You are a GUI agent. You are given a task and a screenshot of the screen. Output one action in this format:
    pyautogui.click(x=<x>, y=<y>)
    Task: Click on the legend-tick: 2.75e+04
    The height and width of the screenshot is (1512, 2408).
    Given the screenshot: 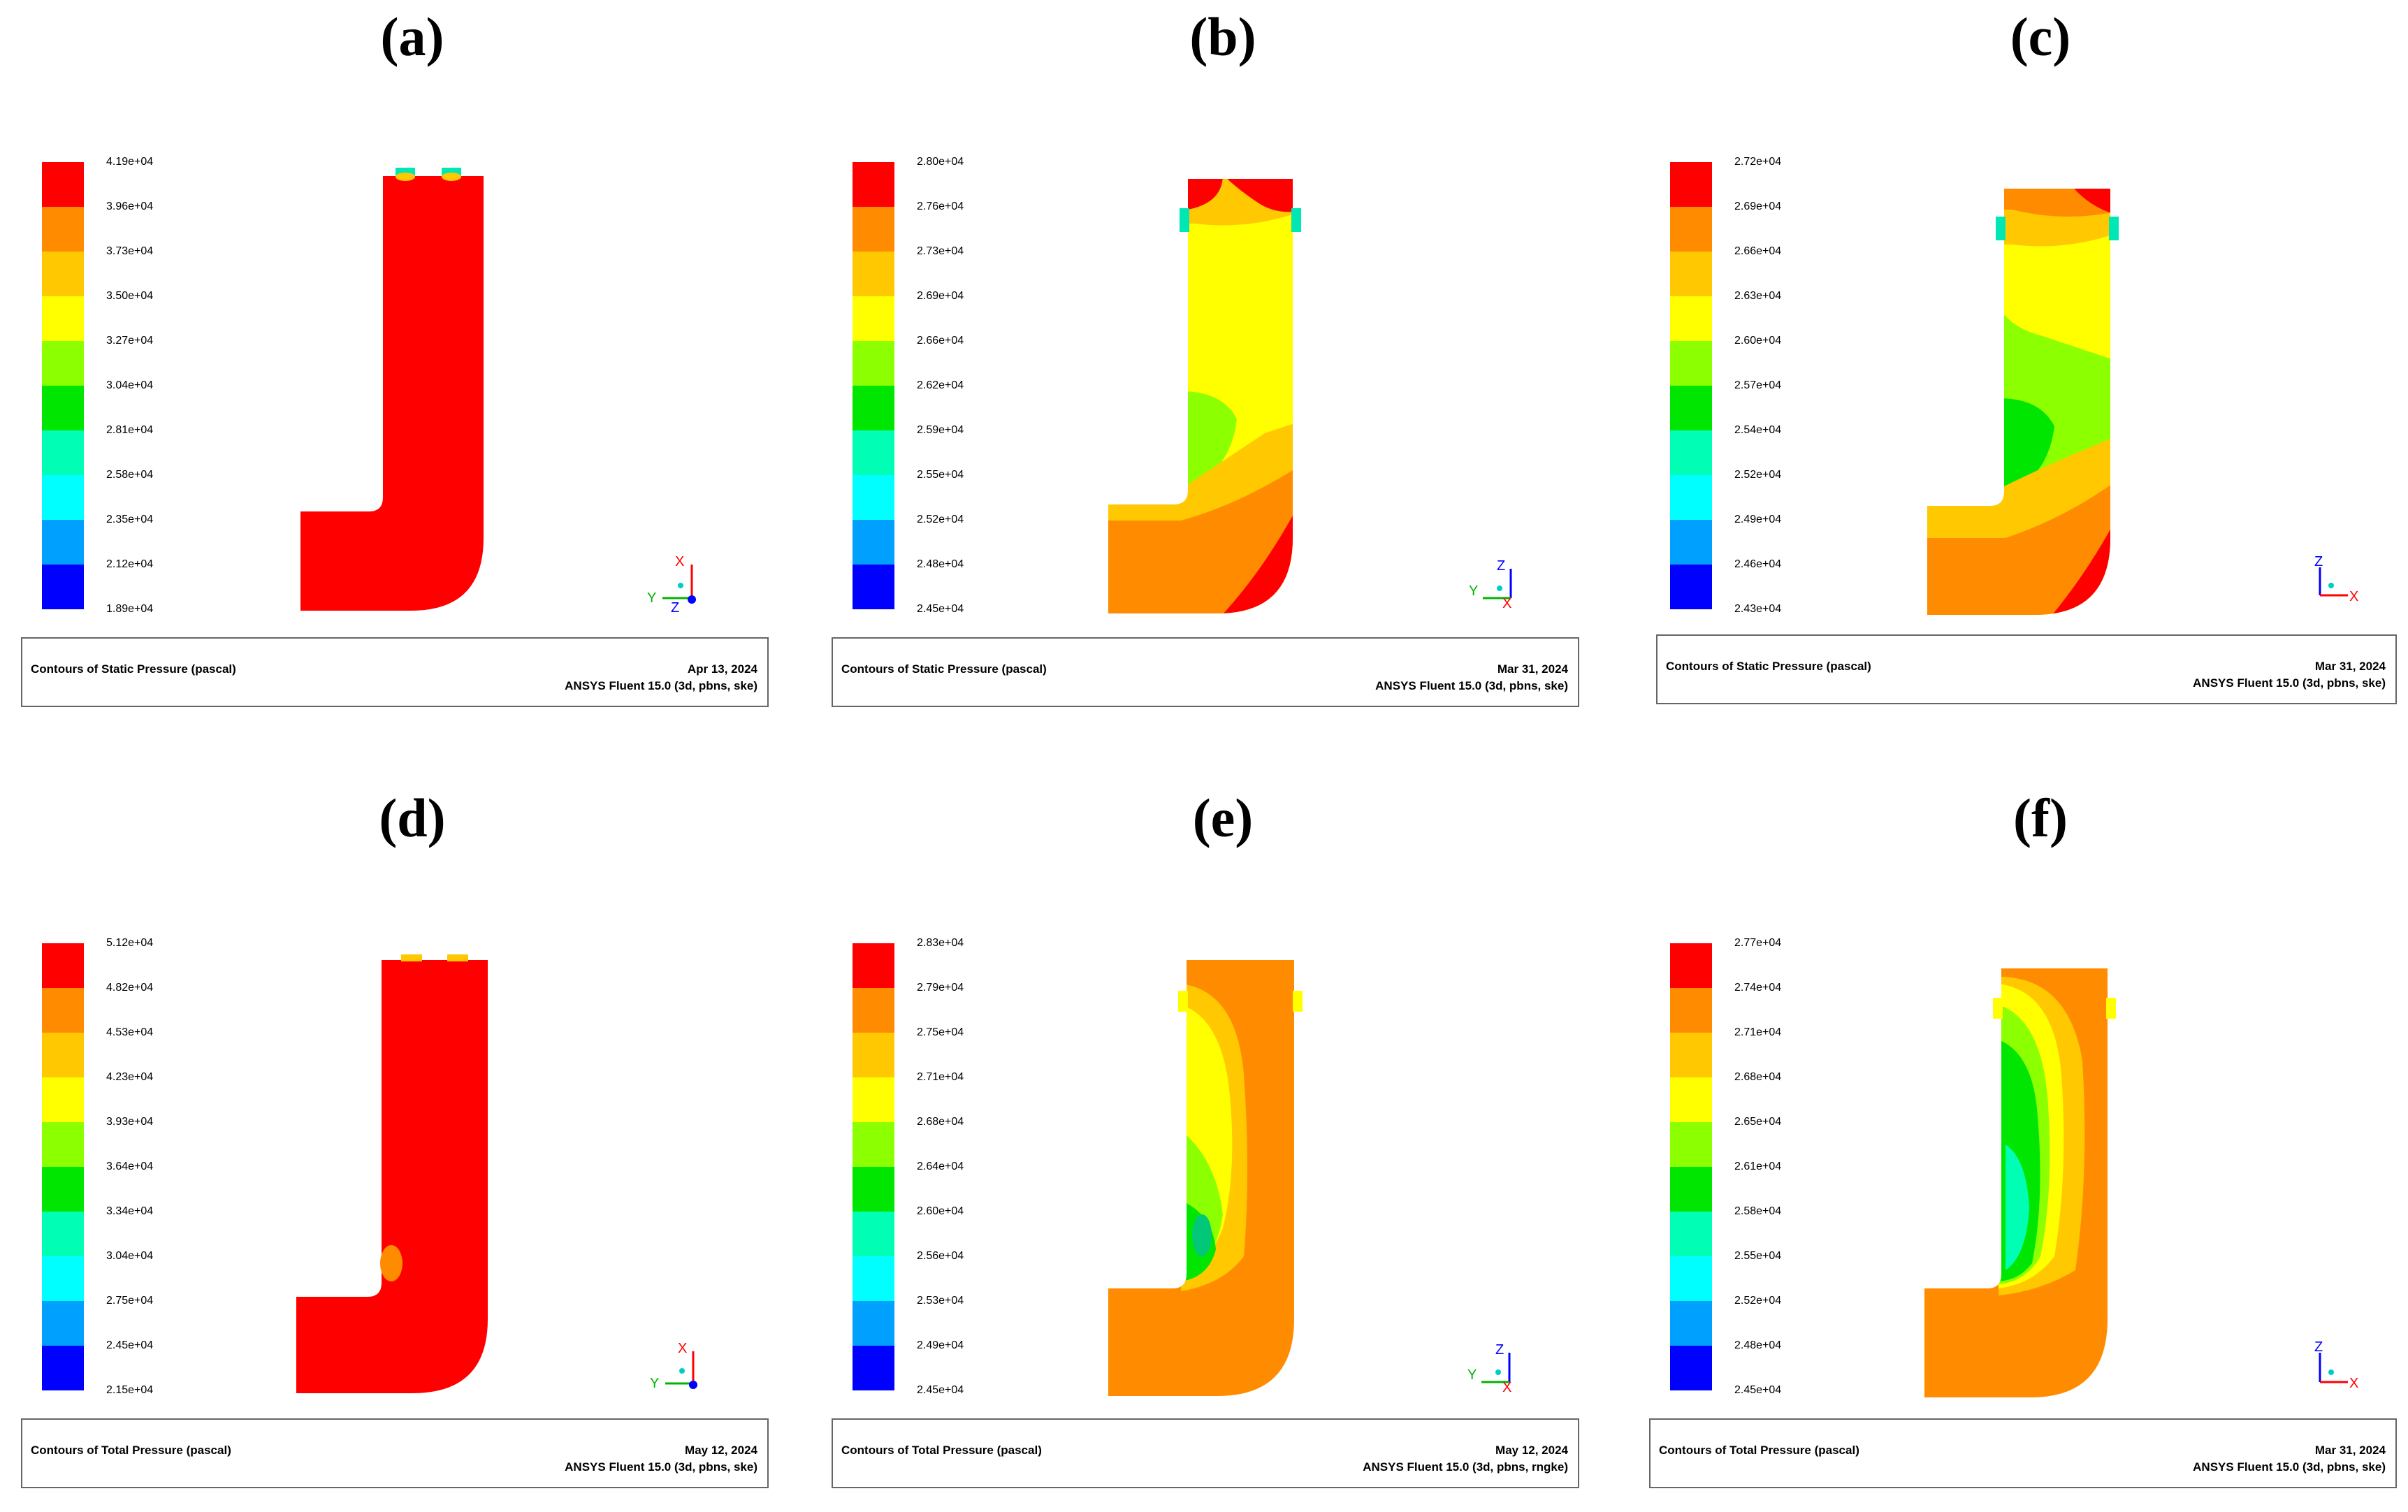 What is the action you would take?
    pyautogui.click(x=130, y=1301)
    